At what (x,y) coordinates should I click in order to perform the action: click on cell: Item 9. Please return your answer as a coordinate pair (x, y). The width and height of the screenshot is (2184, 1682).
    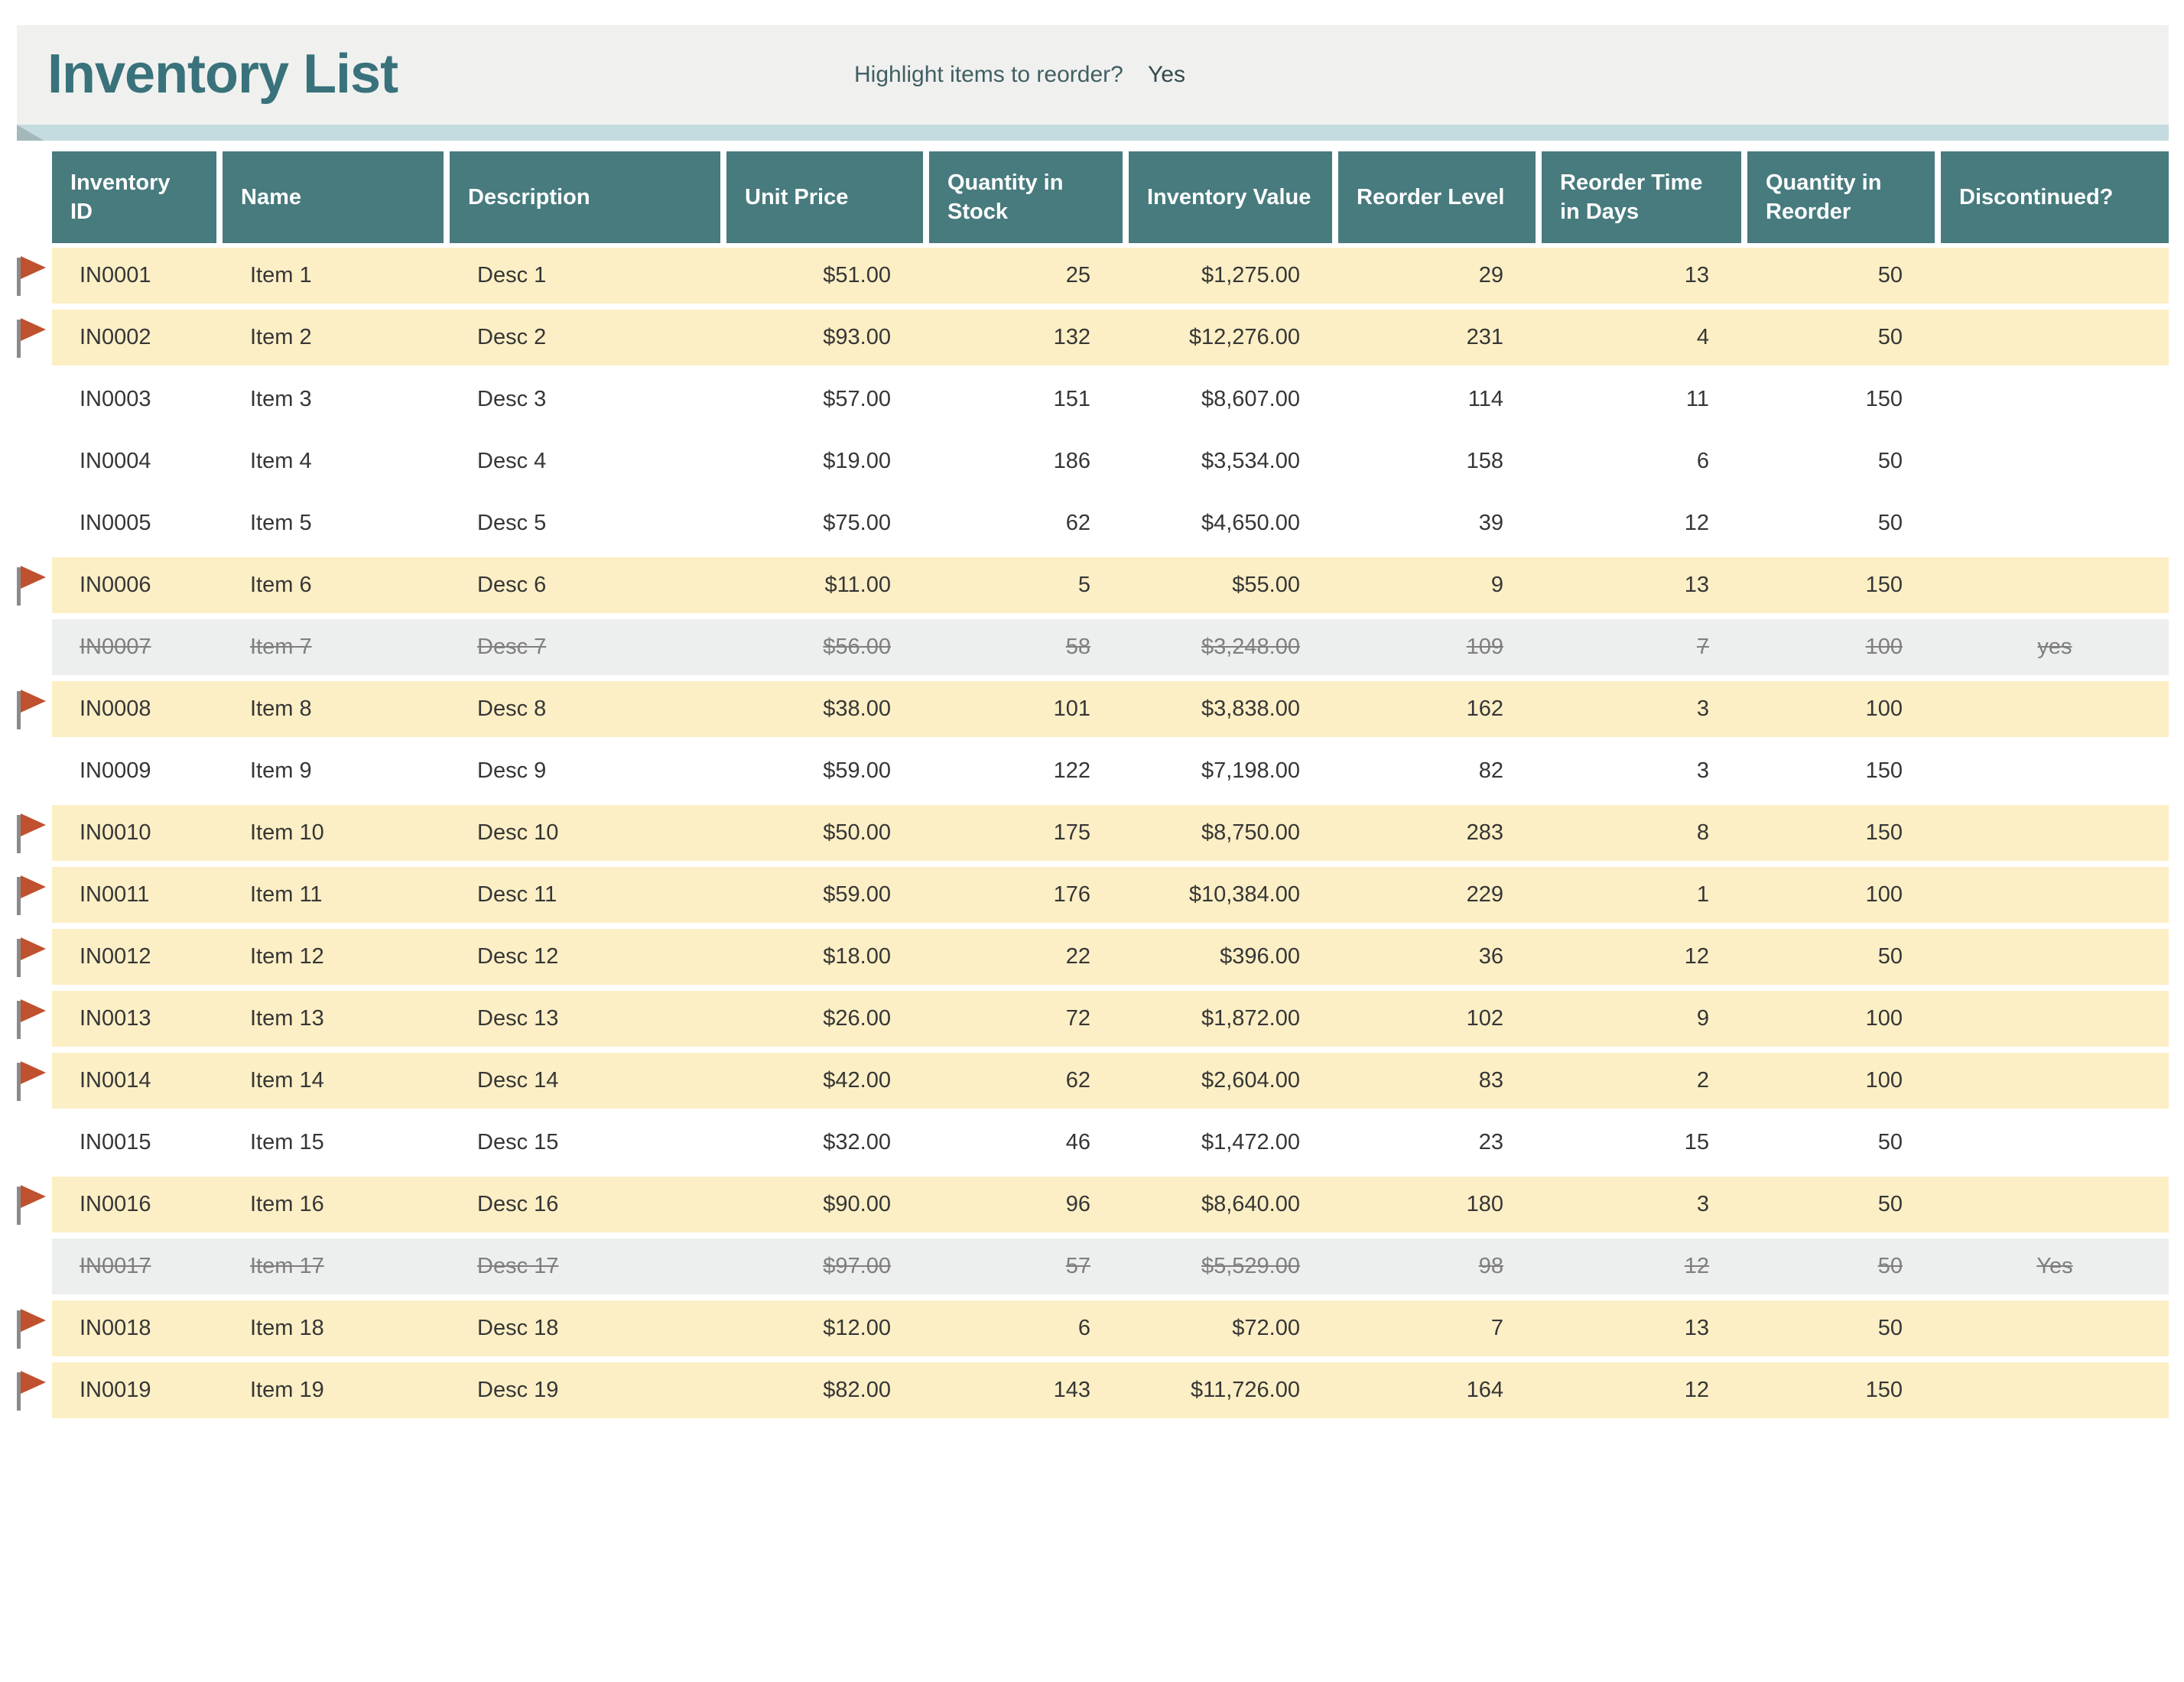
    Looking at the image, I should click on (281, 770).